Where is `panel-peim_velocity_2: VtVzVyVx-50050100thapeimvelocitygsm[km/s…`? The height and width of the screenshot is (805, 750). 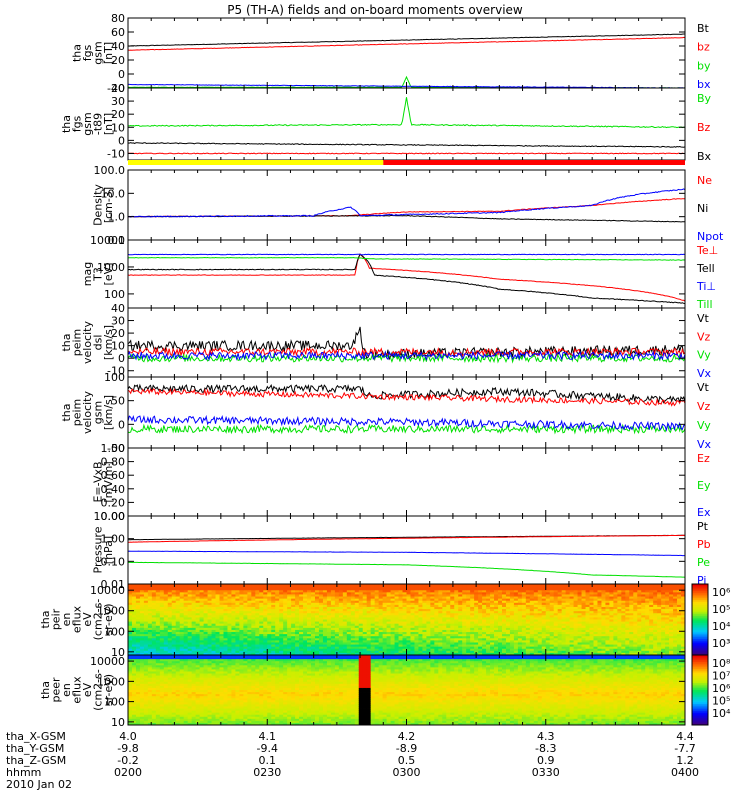
panel-peim_velocity_2: VtVzVyVx-50050100thapeimvelocitygsm[km/s… is located at coordinates (386, 413).